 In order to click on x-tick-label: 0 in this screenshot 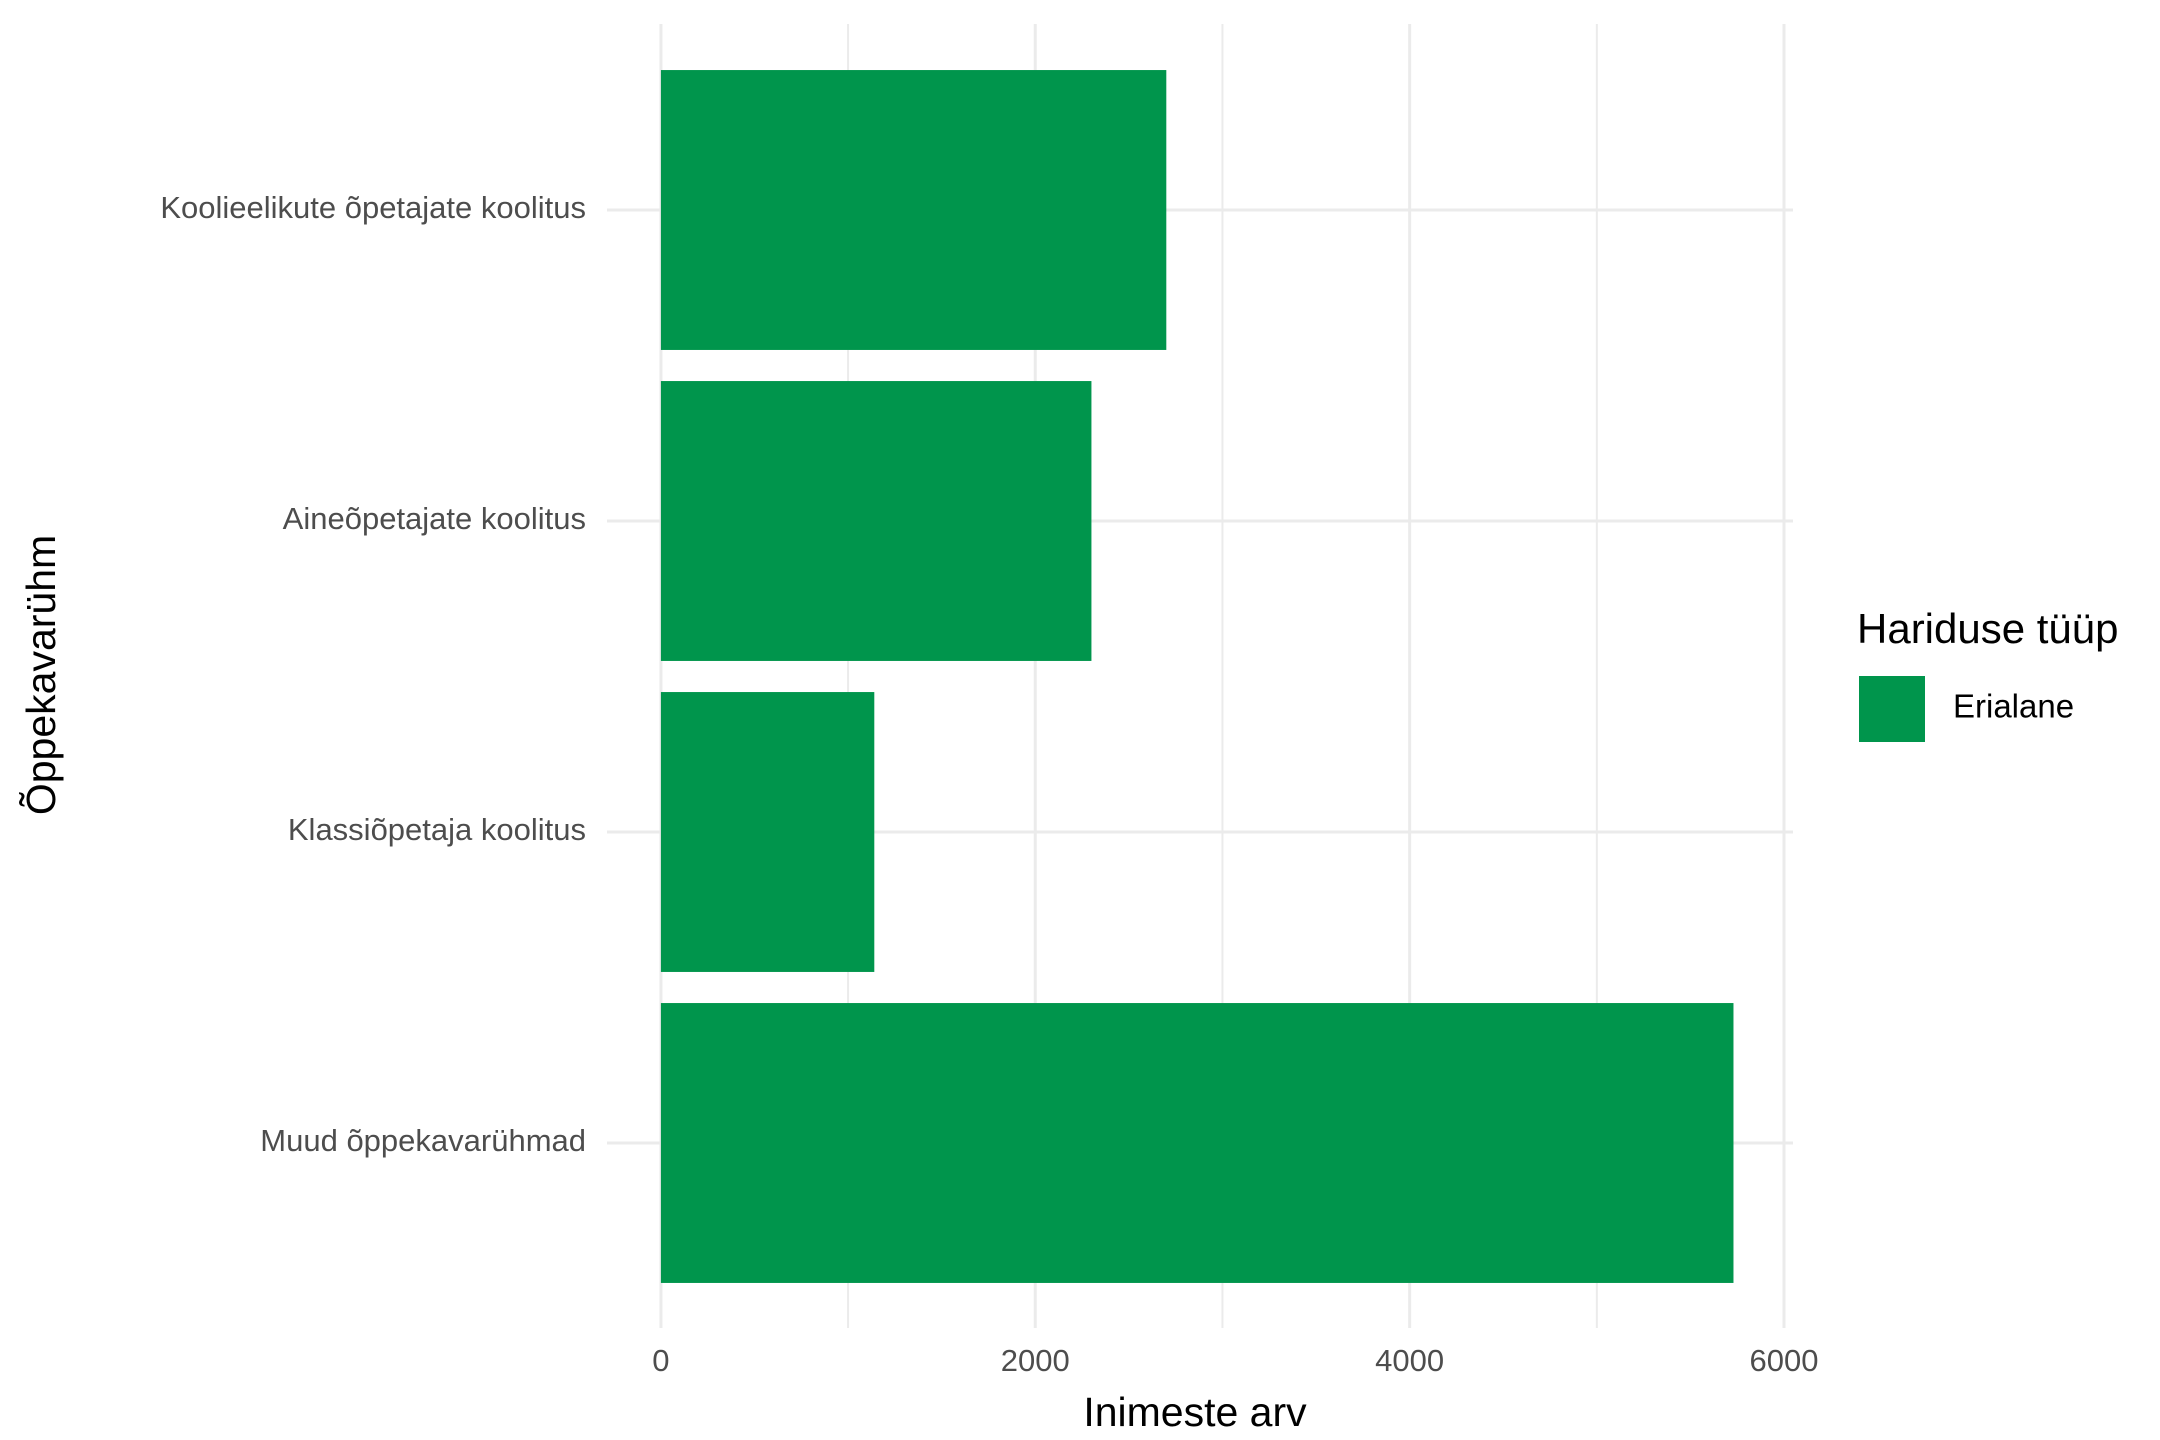, I will do `click(660, 1360)`.